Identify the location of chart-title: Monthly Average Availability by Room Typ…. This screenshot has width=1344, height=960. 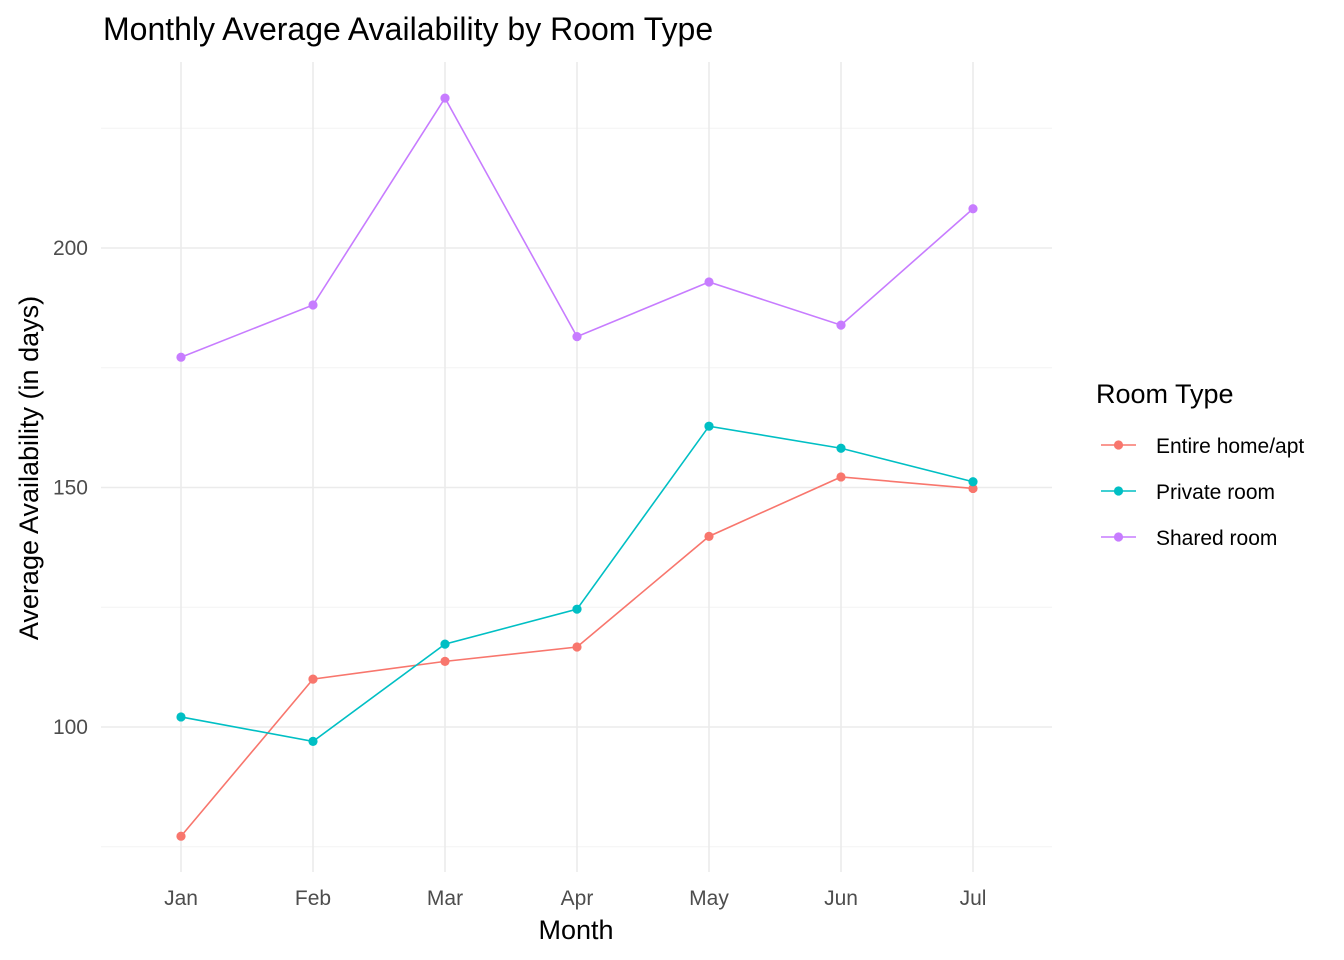
(408, 29).